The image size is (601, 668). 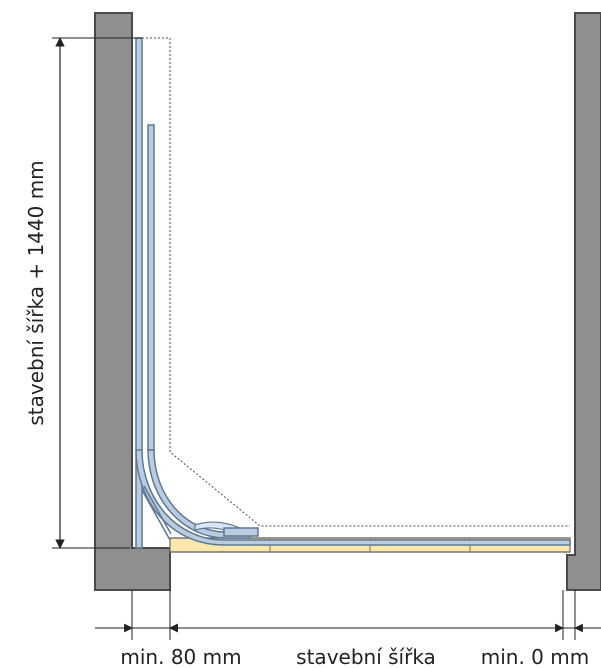 I want to click on curved-panel-outer, so click(x=353, y=497).